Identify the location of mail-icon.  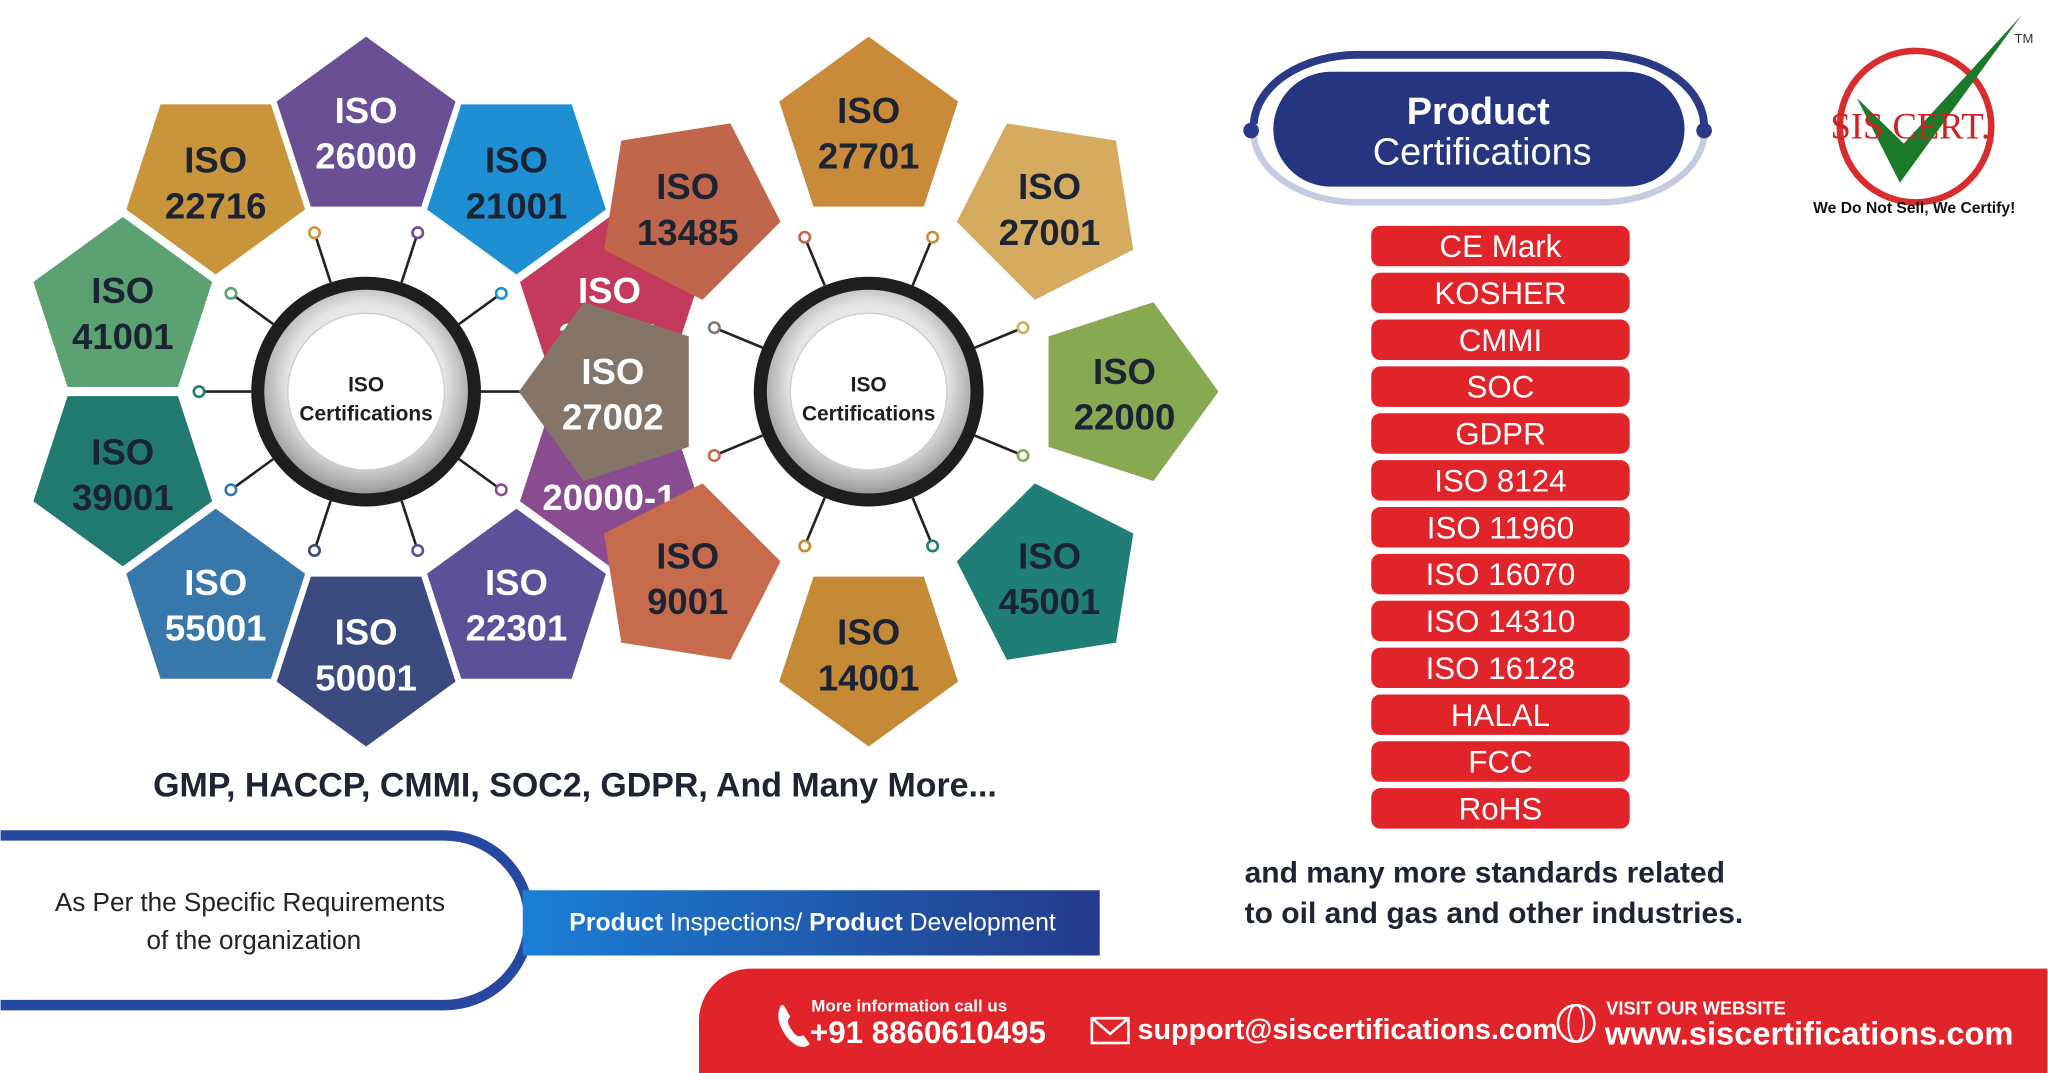
(1110, 1030).